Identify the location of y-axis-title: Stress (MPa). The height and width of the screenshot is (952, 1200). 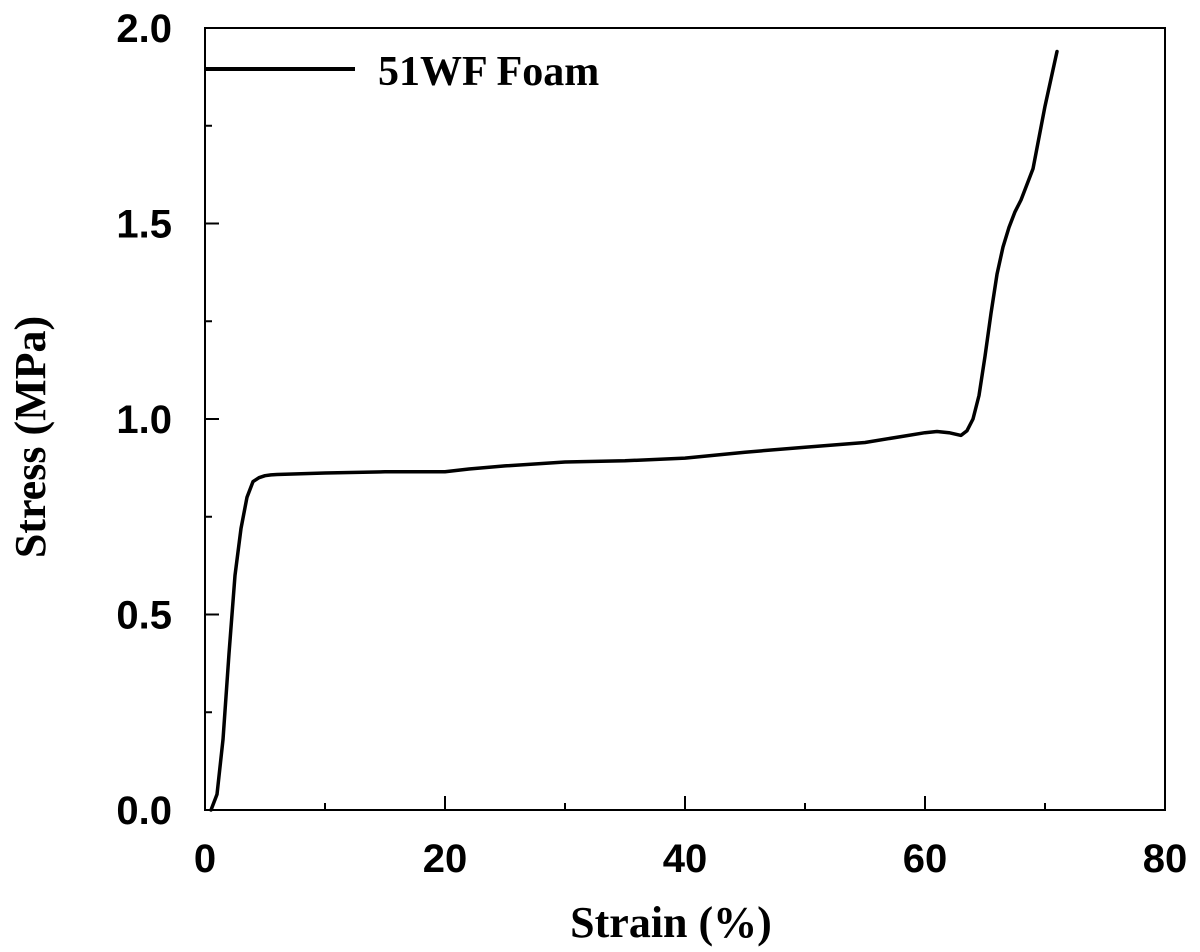
(30, 437).